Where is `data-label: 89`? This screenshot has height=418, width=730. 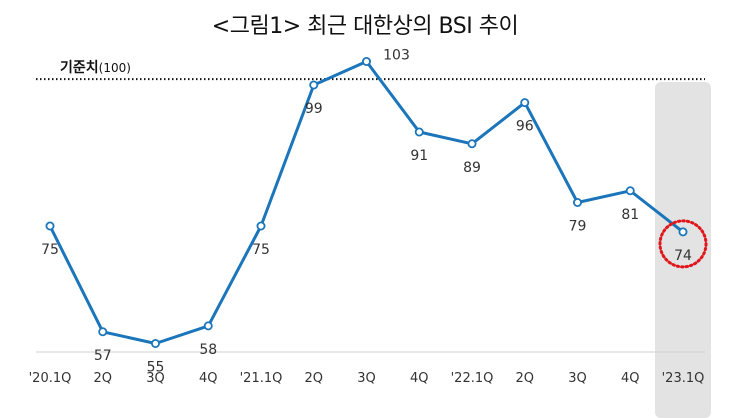 data-label: 89 is located at coordinates (472, 168).